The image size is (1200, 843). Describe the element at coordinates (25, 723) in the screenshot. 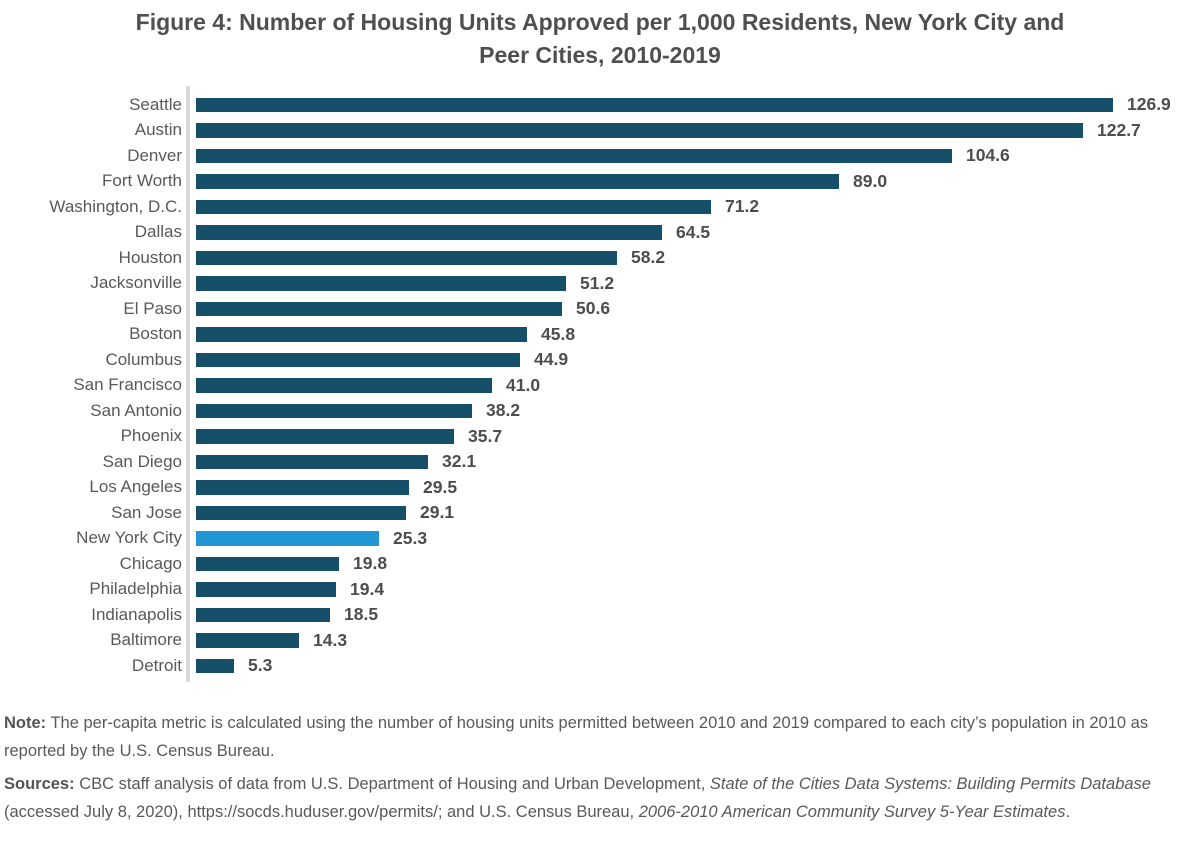

I see `note-label: Note:` at that location.